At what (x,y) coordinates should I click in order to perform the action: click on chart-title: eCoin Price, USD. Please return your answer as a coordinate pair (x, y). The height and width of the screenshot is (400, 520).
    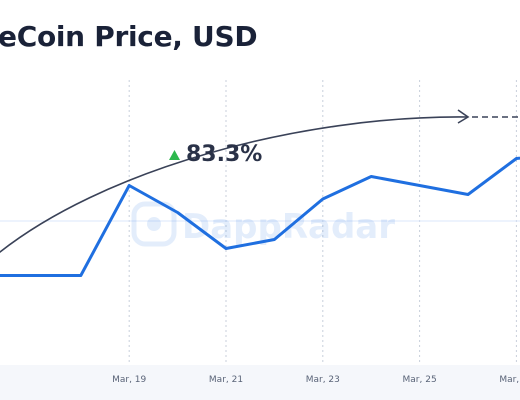
    Looking at the image, I should click on (129, 36).